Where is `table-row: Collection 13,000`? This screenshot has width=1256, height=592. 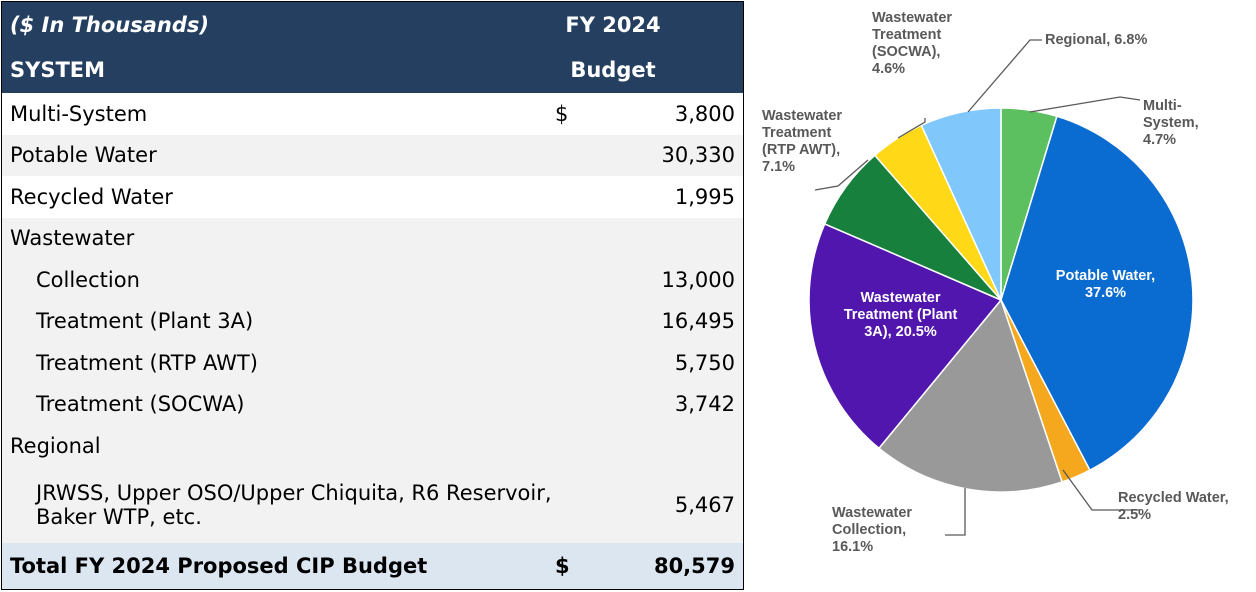 table-row: Collection 13,000 is located at coordinates (372, 280).